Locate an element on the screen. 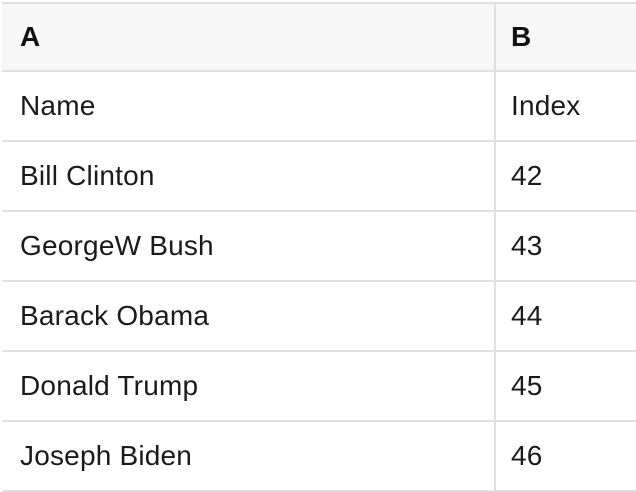 This screenshot has width=636, height=492. cell-index-bill-clinton: 42 is located at coordinates (527, 175).